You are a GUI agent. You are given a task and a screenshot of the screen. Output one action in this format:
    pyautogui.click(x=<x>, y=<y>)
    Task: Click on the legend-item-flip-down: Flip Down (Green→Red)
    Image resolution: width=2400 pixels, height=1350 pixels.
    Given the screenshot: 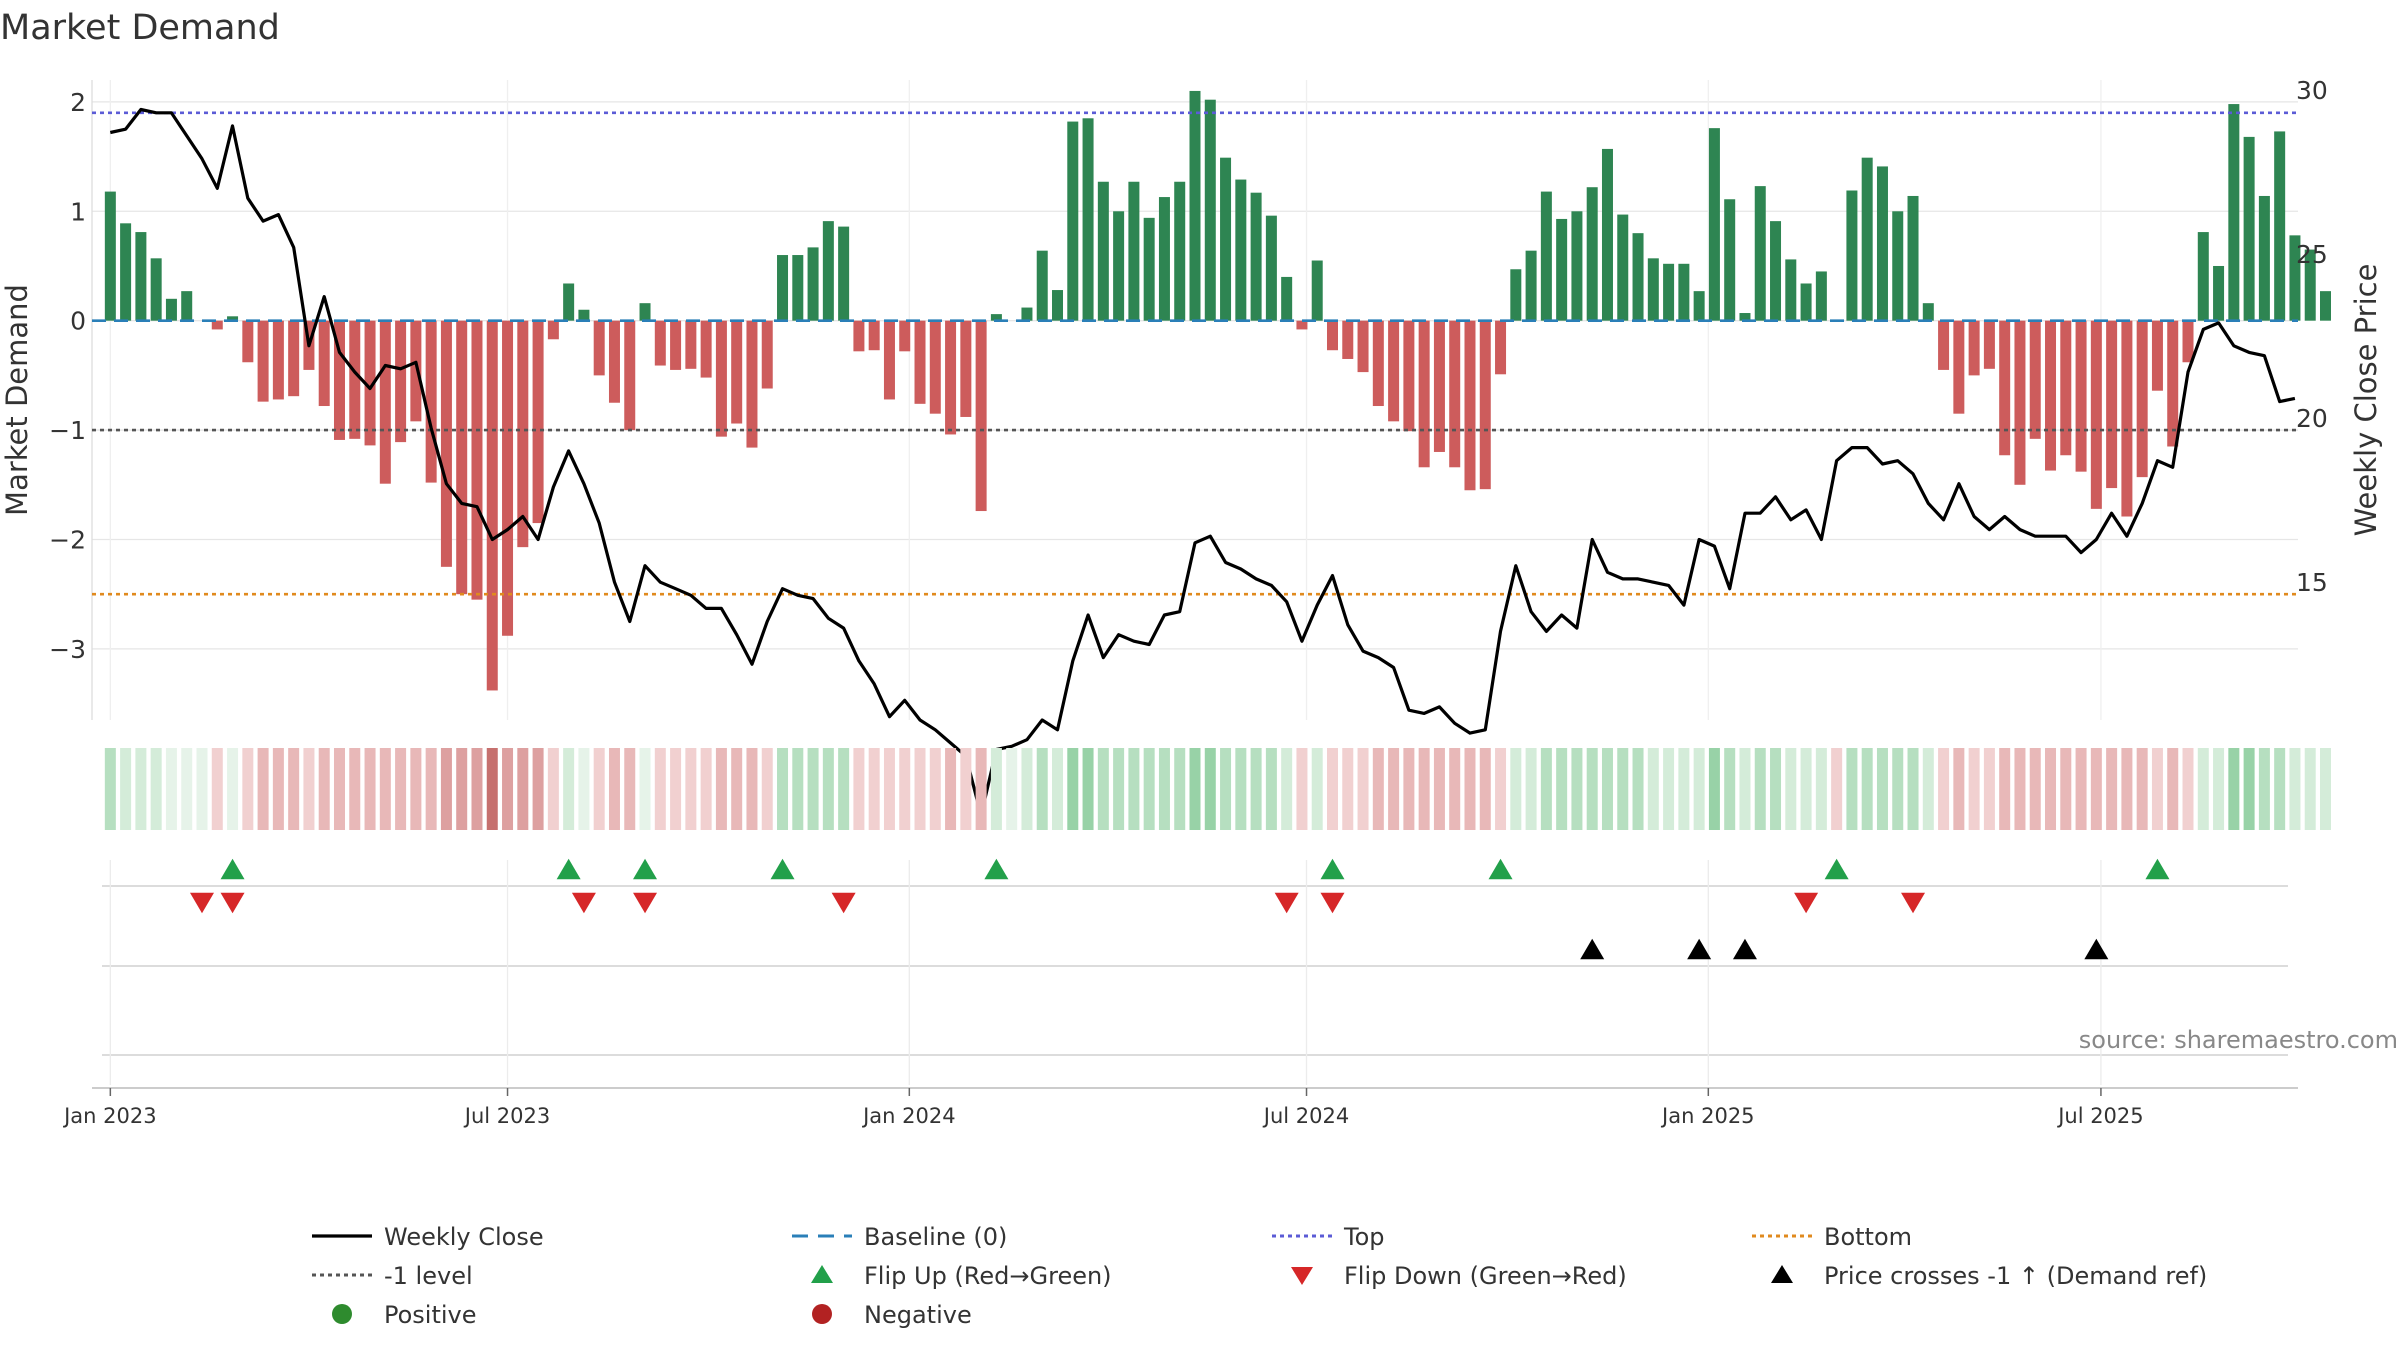 What is the action you would take?
    pyautogui.click(x=1459, y=1276)
    